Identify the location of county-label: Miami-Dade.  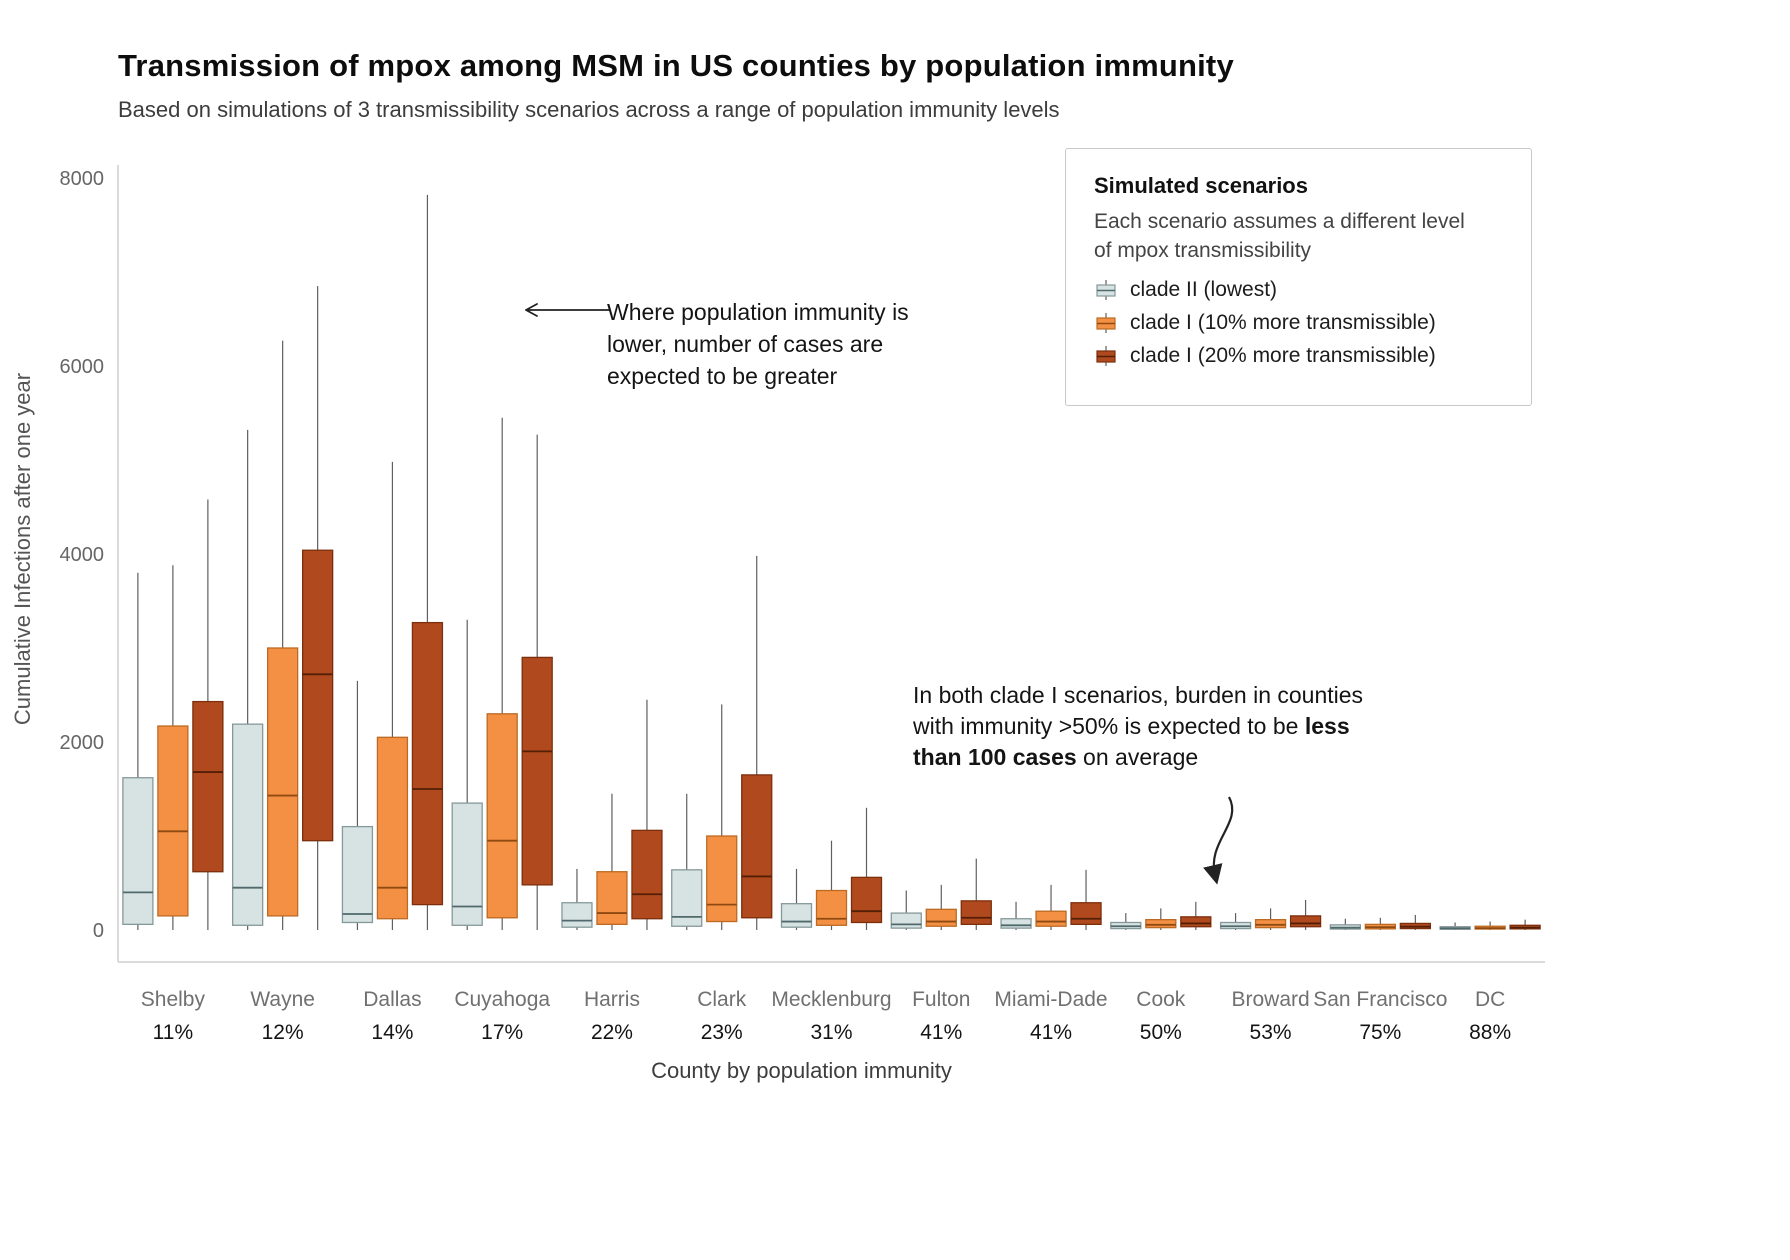
(1050, 999).